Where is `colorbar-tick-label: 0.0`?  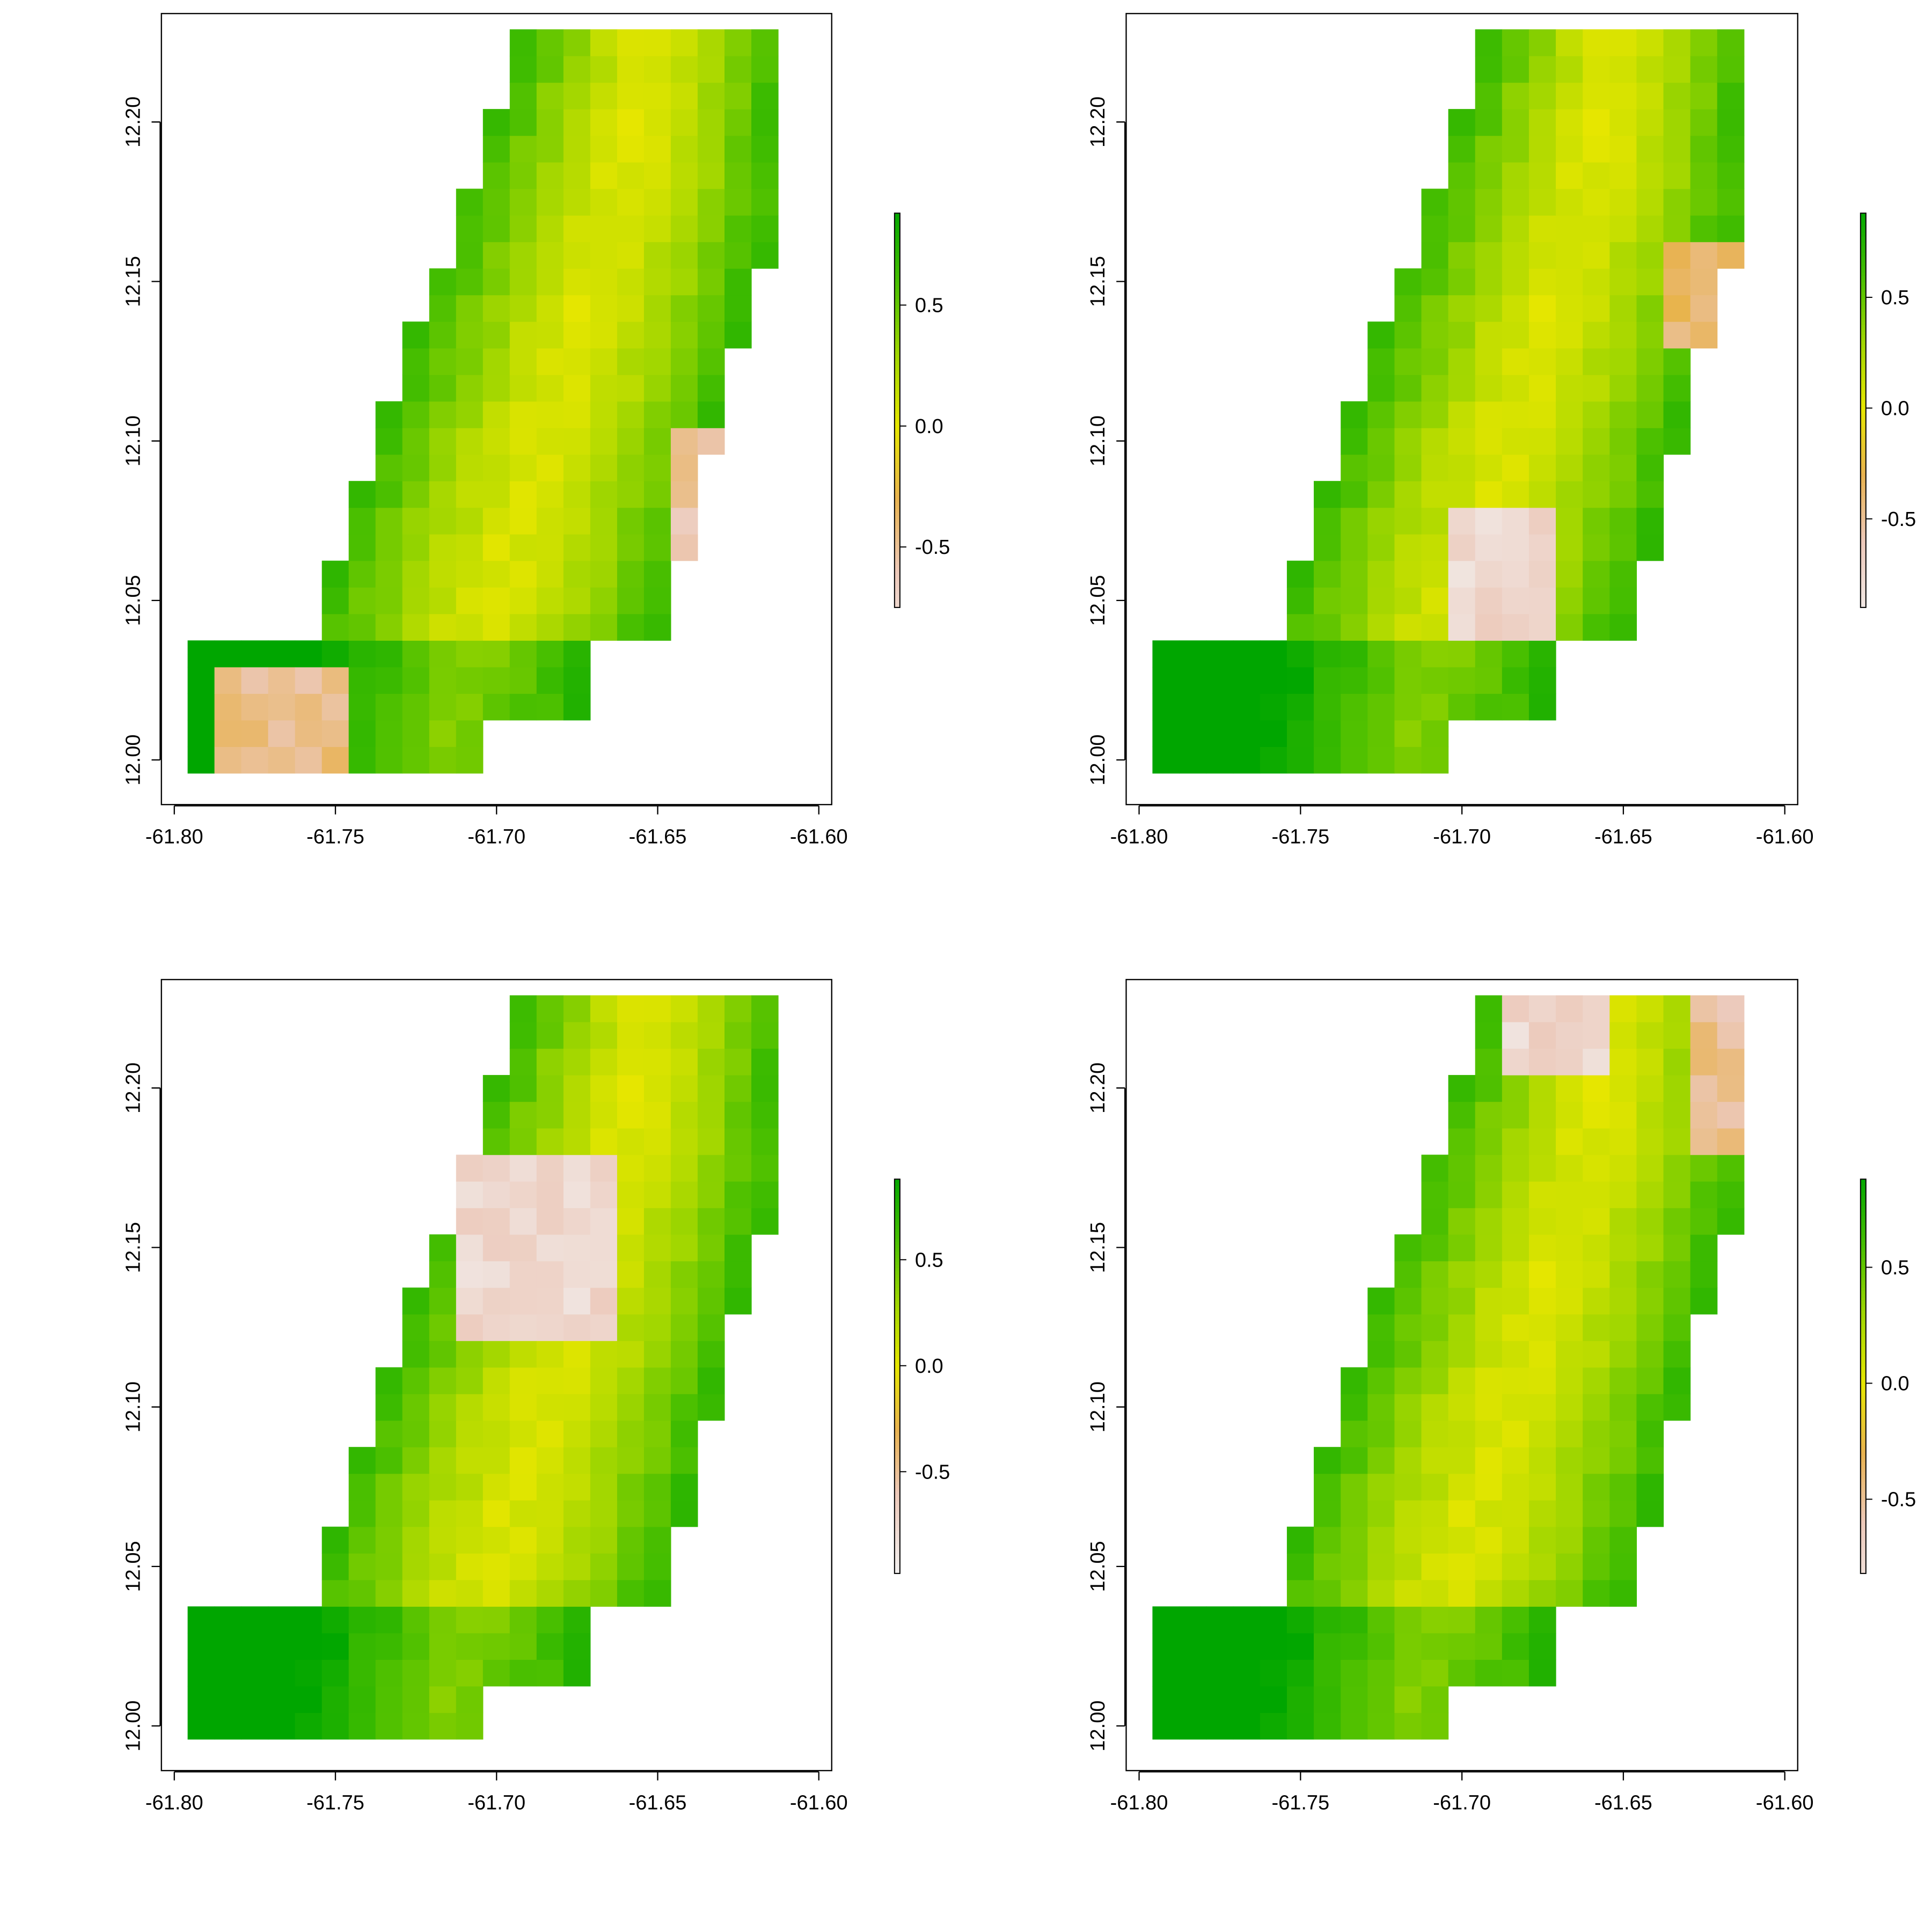
colorbar-tick-label: 0.0 is located at coordinates (929, 1366).